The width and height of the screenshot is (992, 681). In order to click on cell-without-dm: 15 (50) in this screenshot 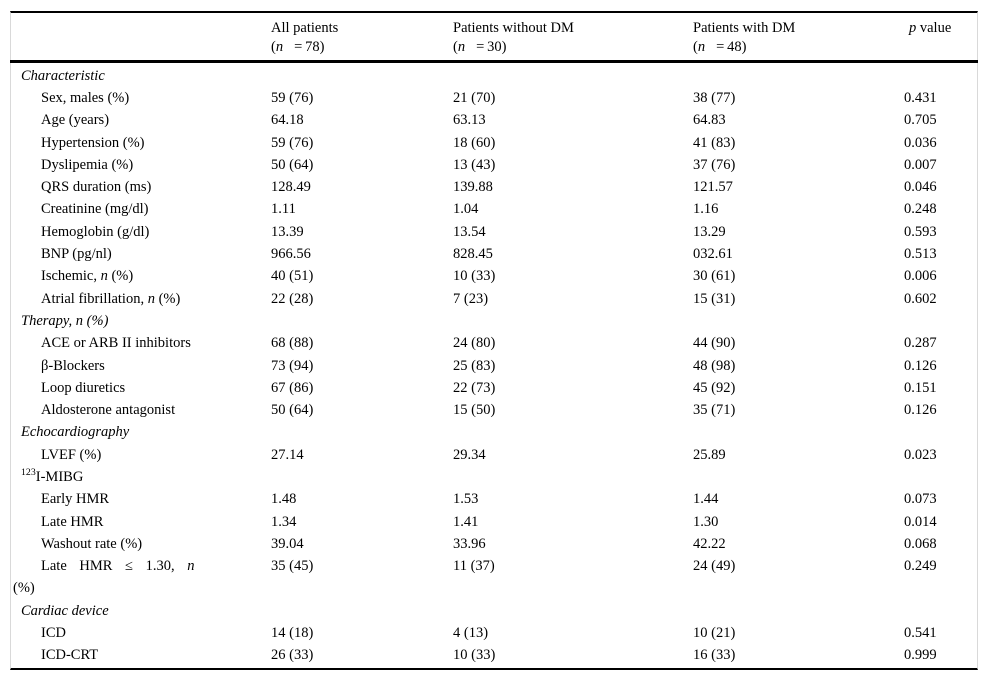, I will do `click(474, 410)`.